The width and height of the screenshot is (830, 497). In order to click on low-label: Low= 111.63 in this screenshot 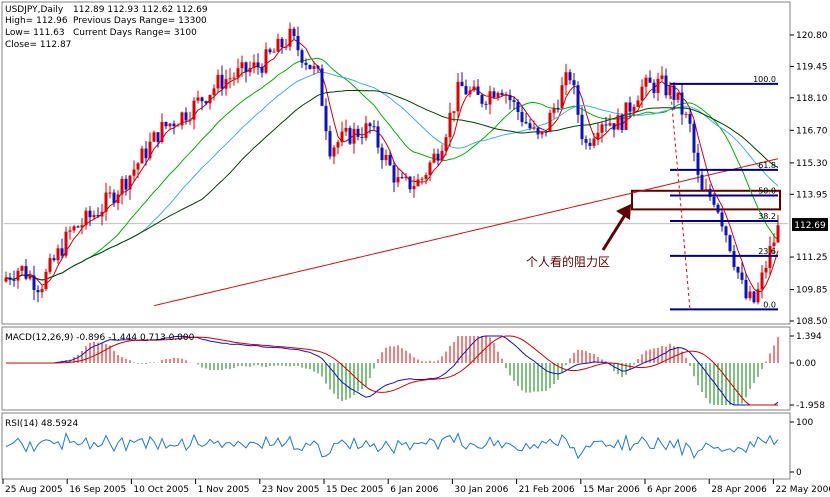, I will do `click(35, 33)`.